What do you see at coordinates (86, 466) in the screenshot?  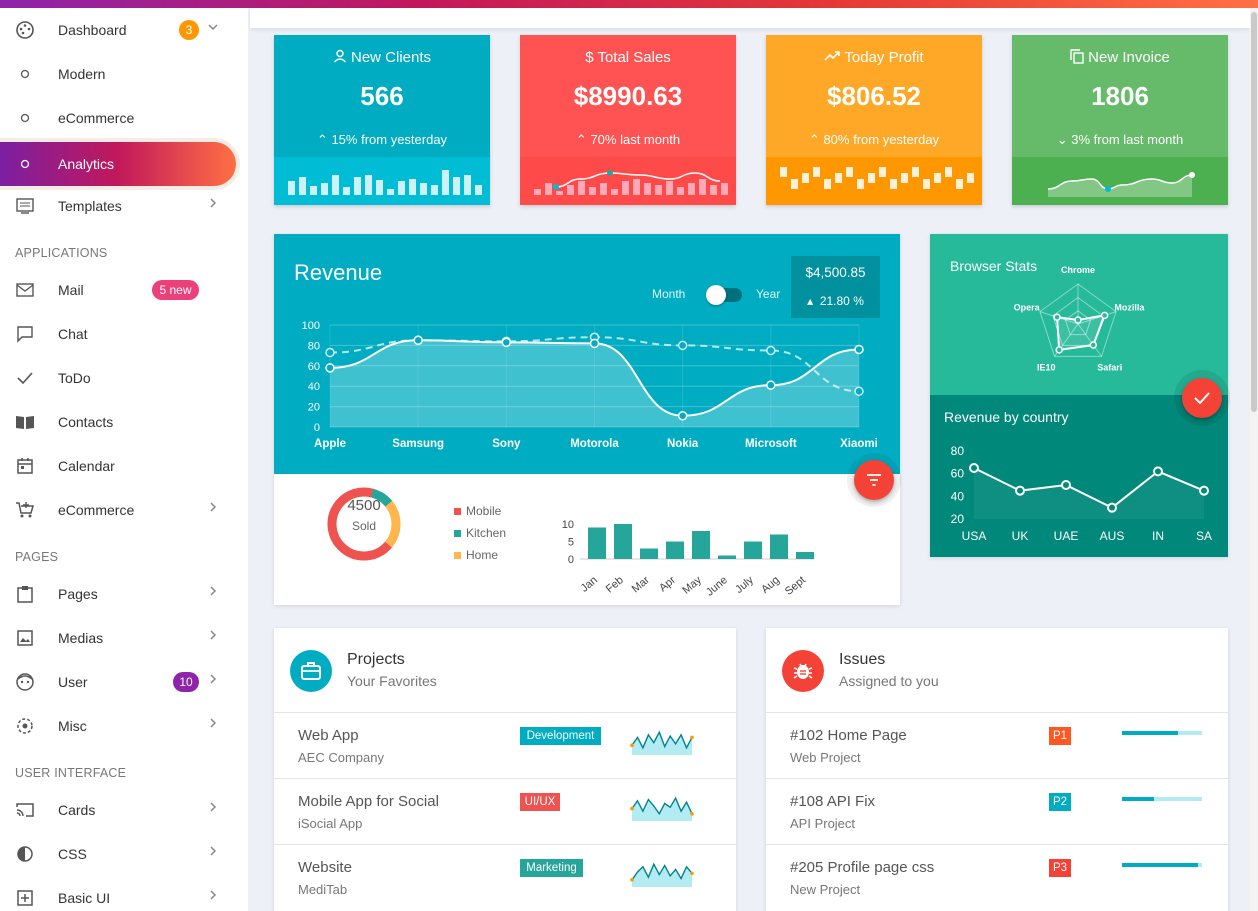 I see `sidebar-item-label: Calendar` at bounding box center [86, 466].